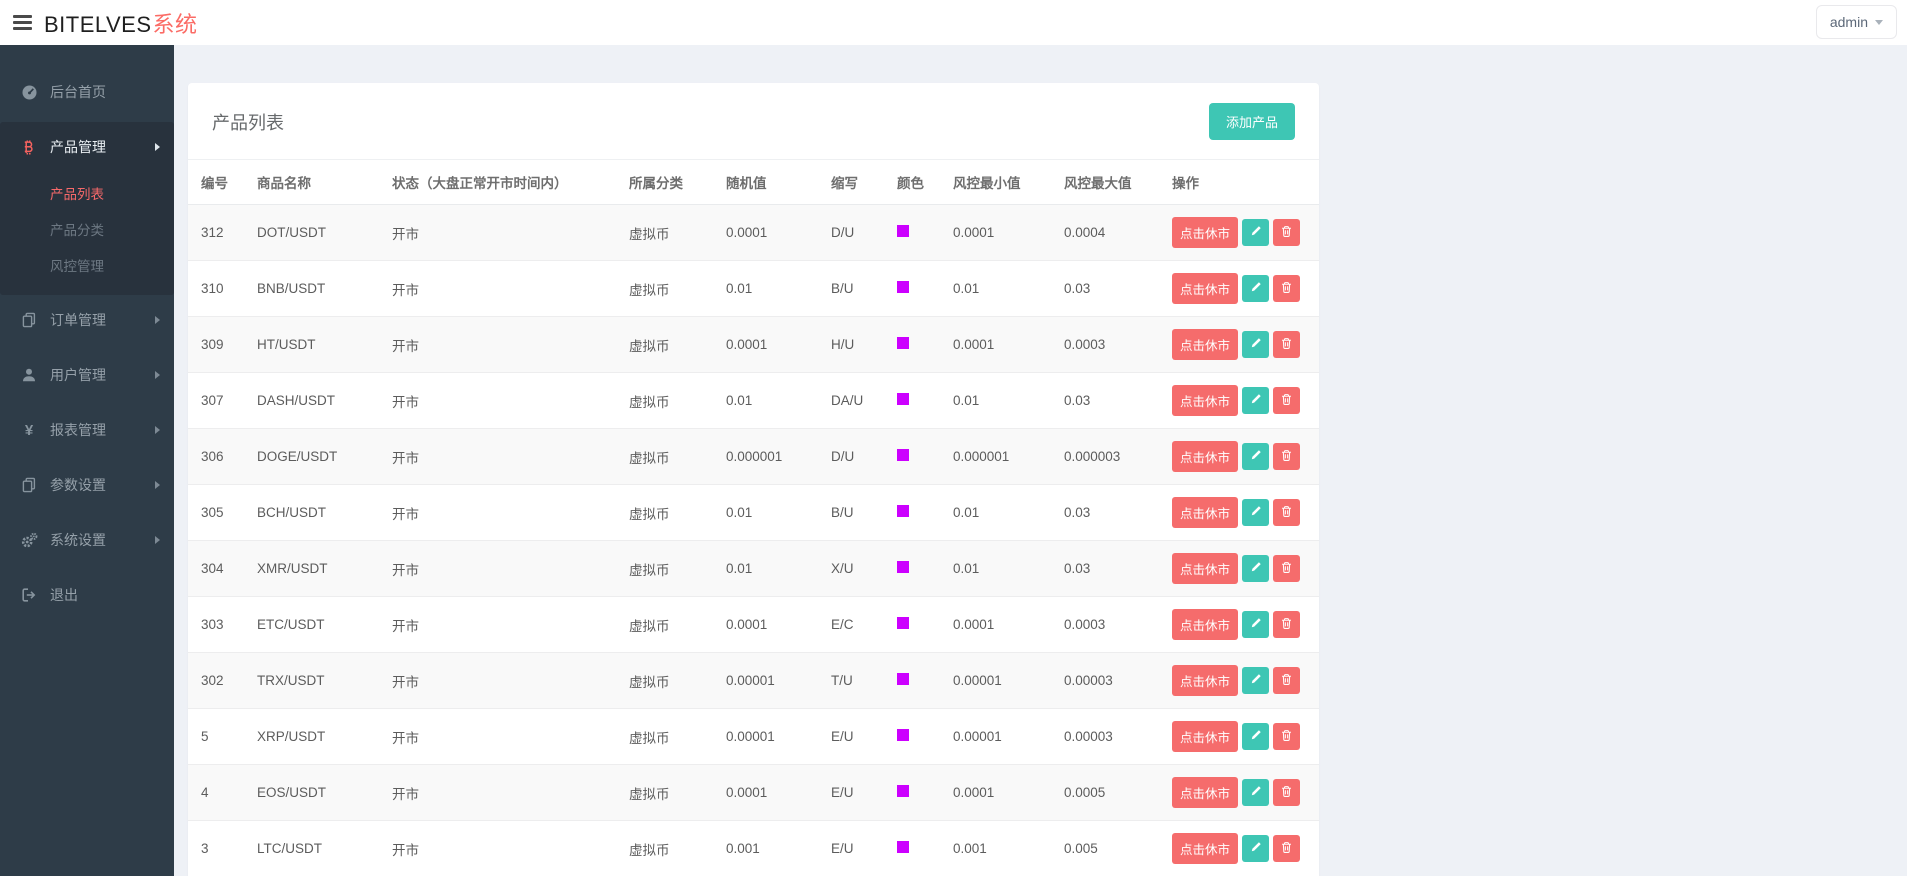 Image resolution: width=1907 pixels, height=876 pixels. What do you see at coordinates (1000, 456) in the screenshot?
I see `cell-min: 0.000001` at bounding box center [1000, 456].